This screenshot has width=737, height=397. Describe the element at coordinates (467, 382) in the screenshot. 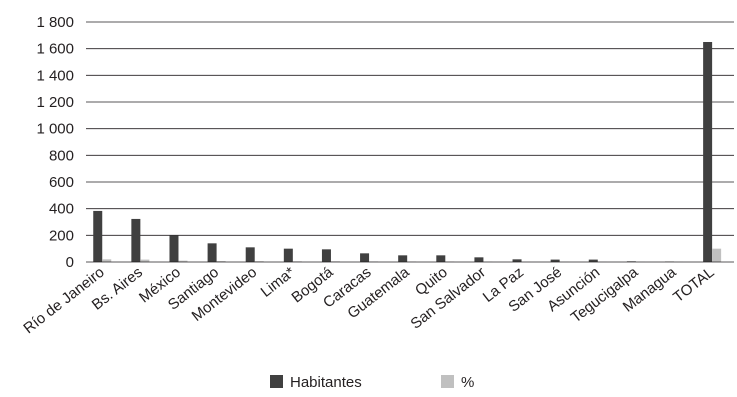

I see `legend-label: %` at that location.